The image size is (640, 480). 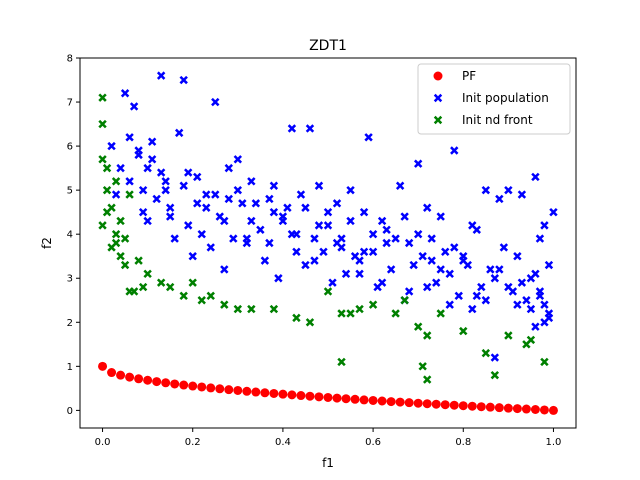 What do you see at coordinates (373, 442) in the screenshot?
I see `x-tick-label-3: 0.6` at bounding box center [373, 442].